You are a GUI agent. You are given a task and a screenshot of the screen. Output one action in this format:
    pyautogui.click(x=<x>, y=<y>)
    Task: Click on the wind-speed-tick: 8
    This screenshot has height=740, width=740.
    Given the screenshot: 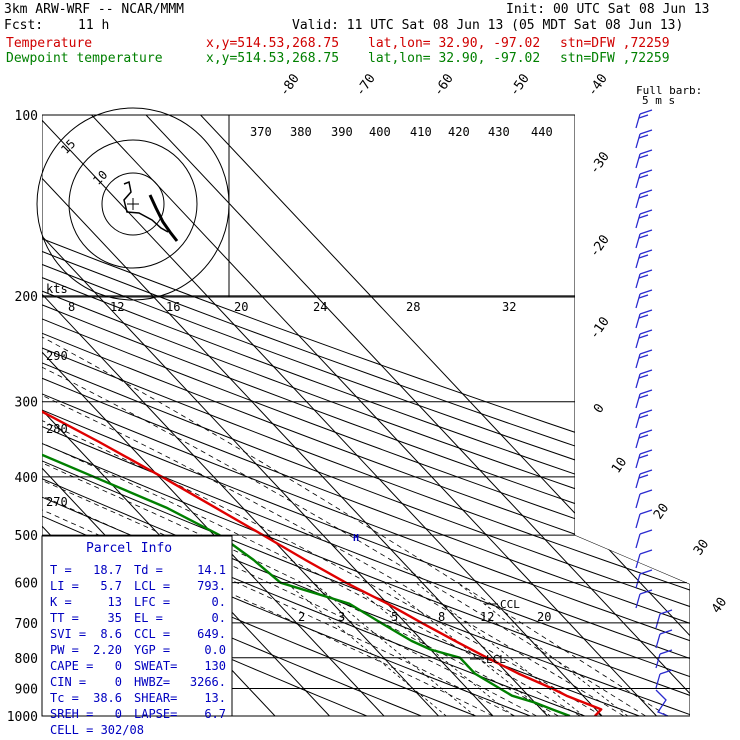 What is the action you would take?
    pyautogui.click(x=71, y=307)
    